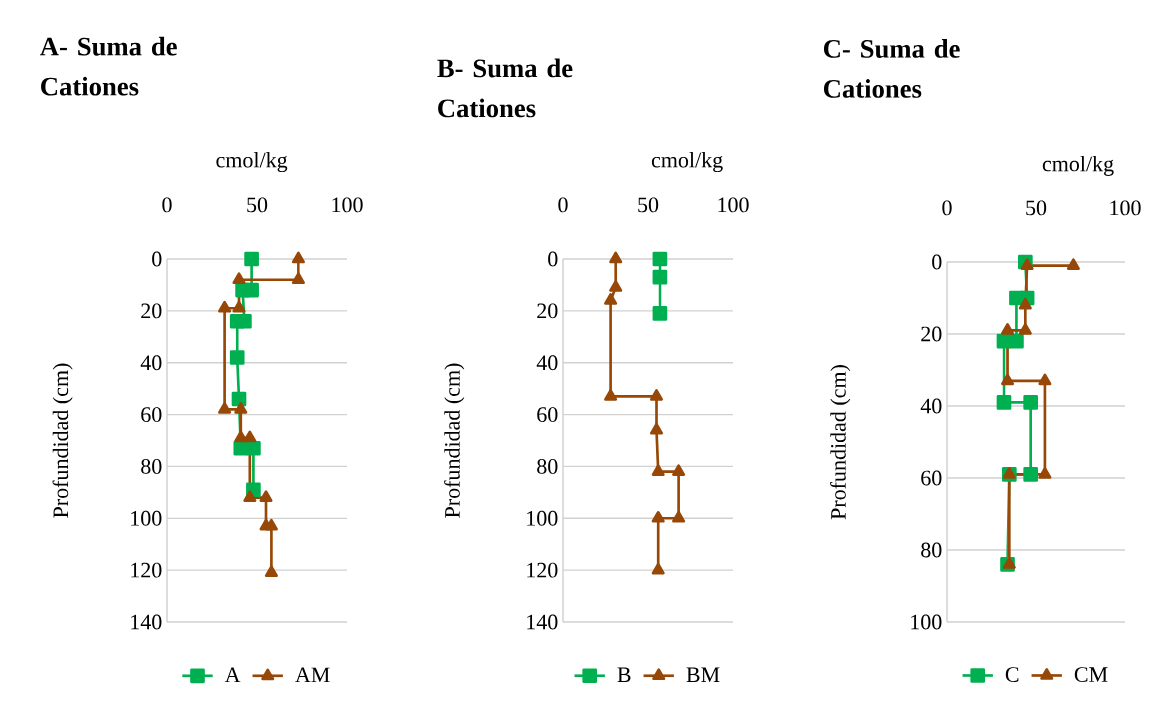 The width and height of the screenshot is (1169, 715). Describe the element at coordinates (1012, 674) in the screenshot. I see `legend-label: C` at that location.